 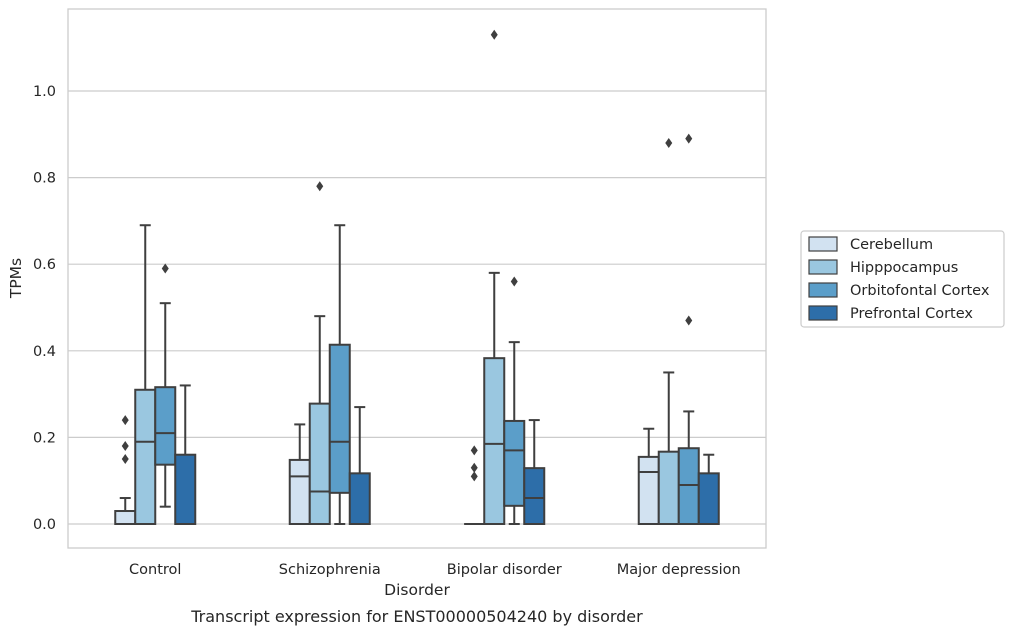 I want to click on y-tick-label: 0.6, so click(x=44, y=265).